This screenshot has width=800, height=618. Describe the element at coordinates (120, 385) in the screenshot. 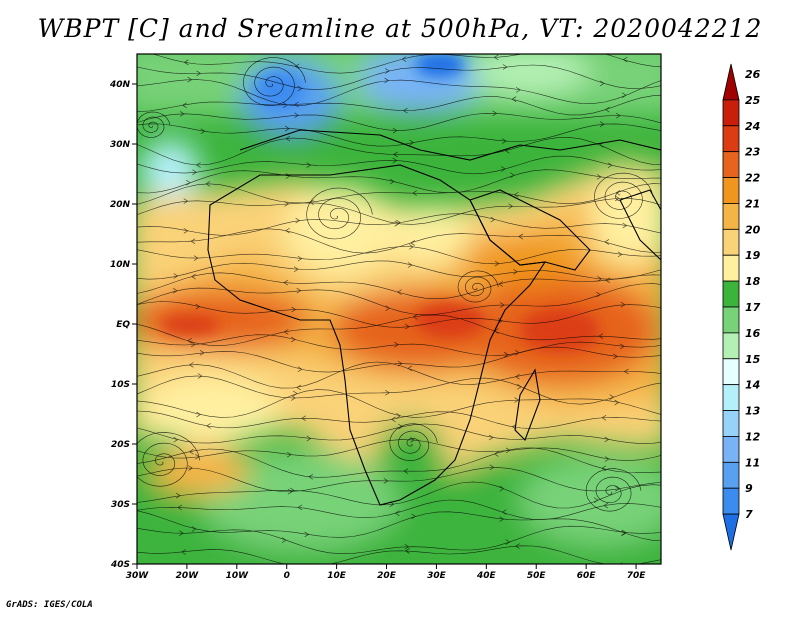

I see `y-tick-label: 10S` at that location.